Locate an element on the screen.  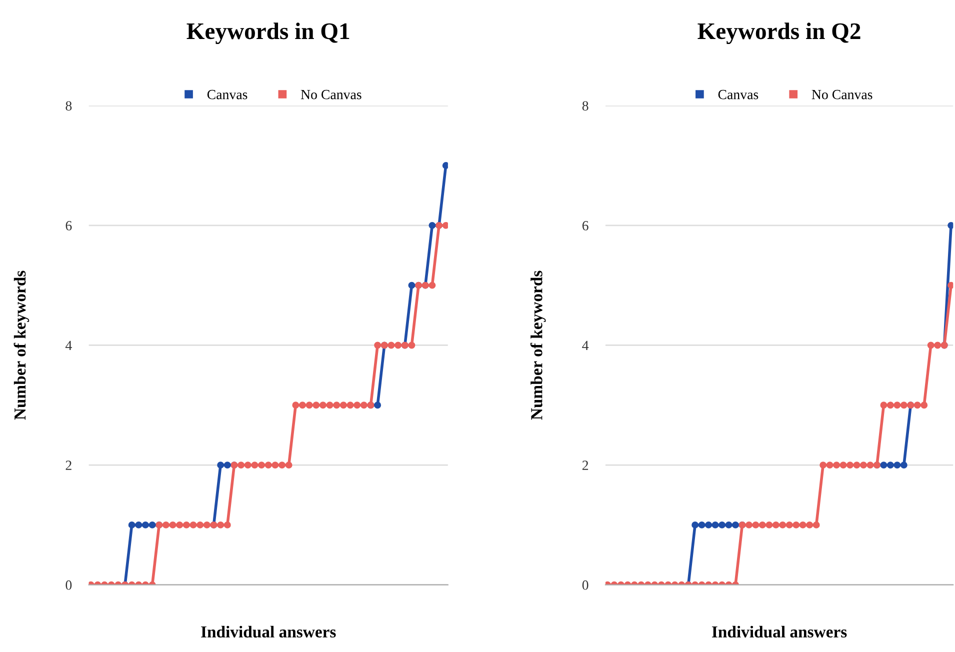
chart-title: Keywords in Q2 is located at coordinates (779, 33).